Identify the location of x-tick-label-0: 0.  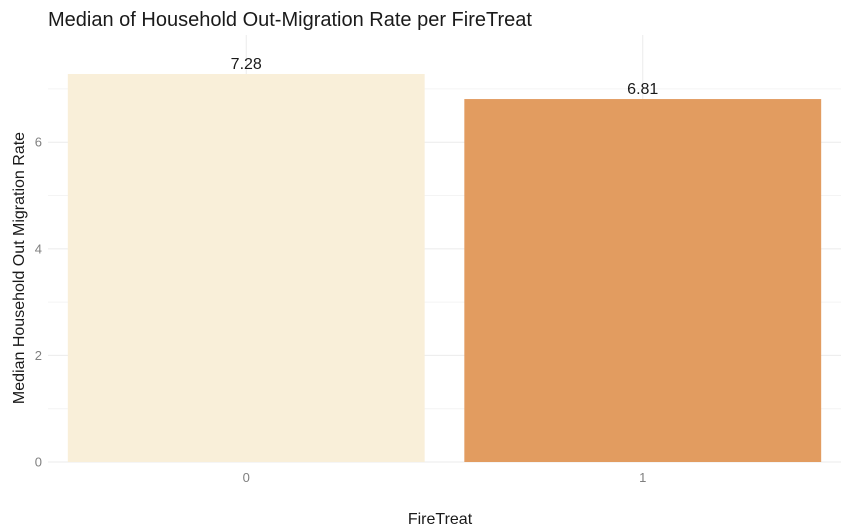
(246, 477).